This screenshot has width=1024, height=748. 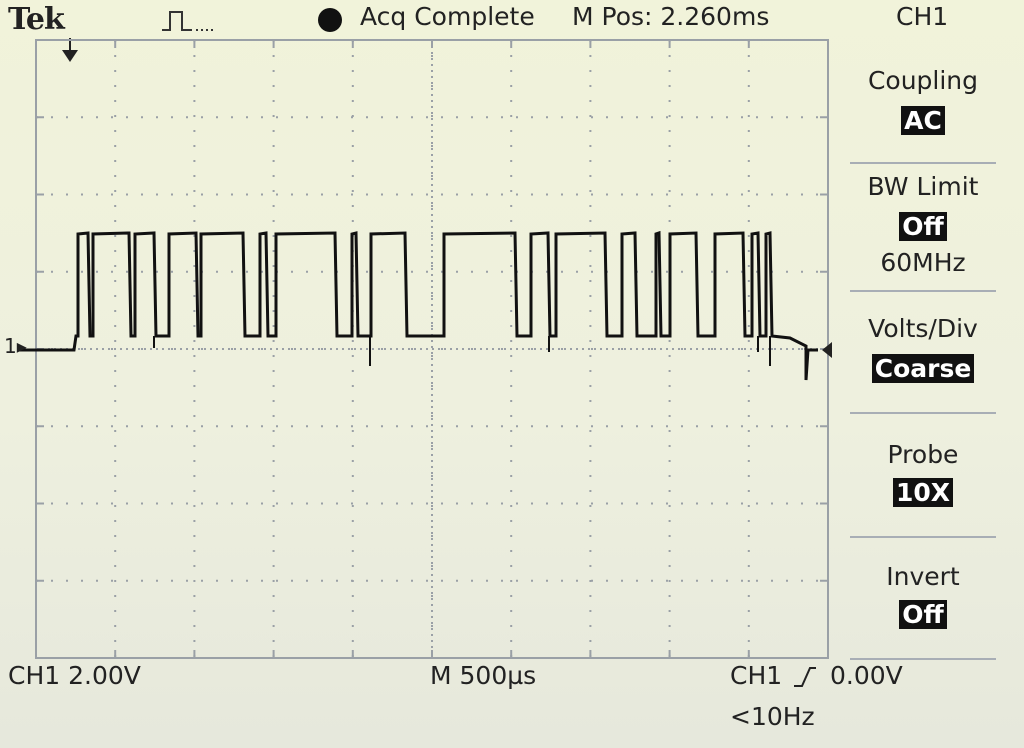 I want to click on menu-invert-value: Off, so click(x=923, y=614).